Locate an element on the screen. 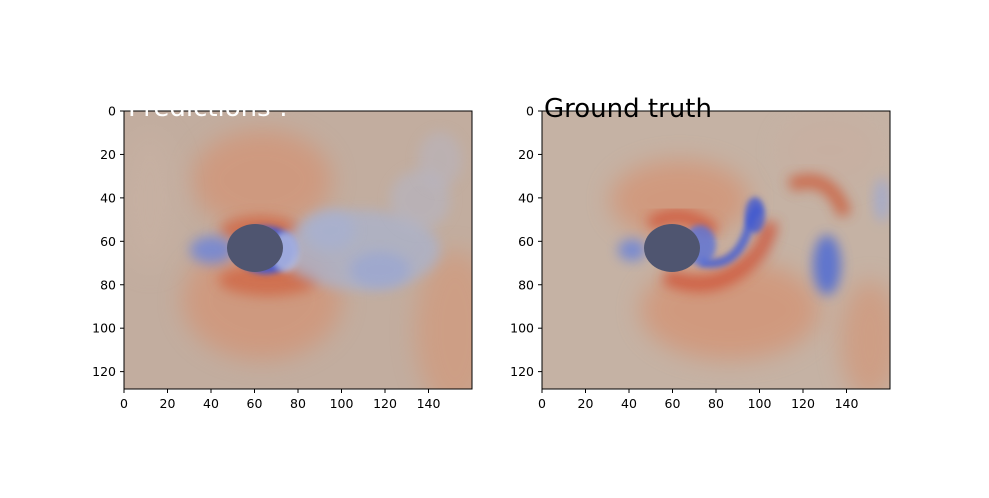  ground-truth-x-tick-label: 0 is located at coordinates (542, 403).